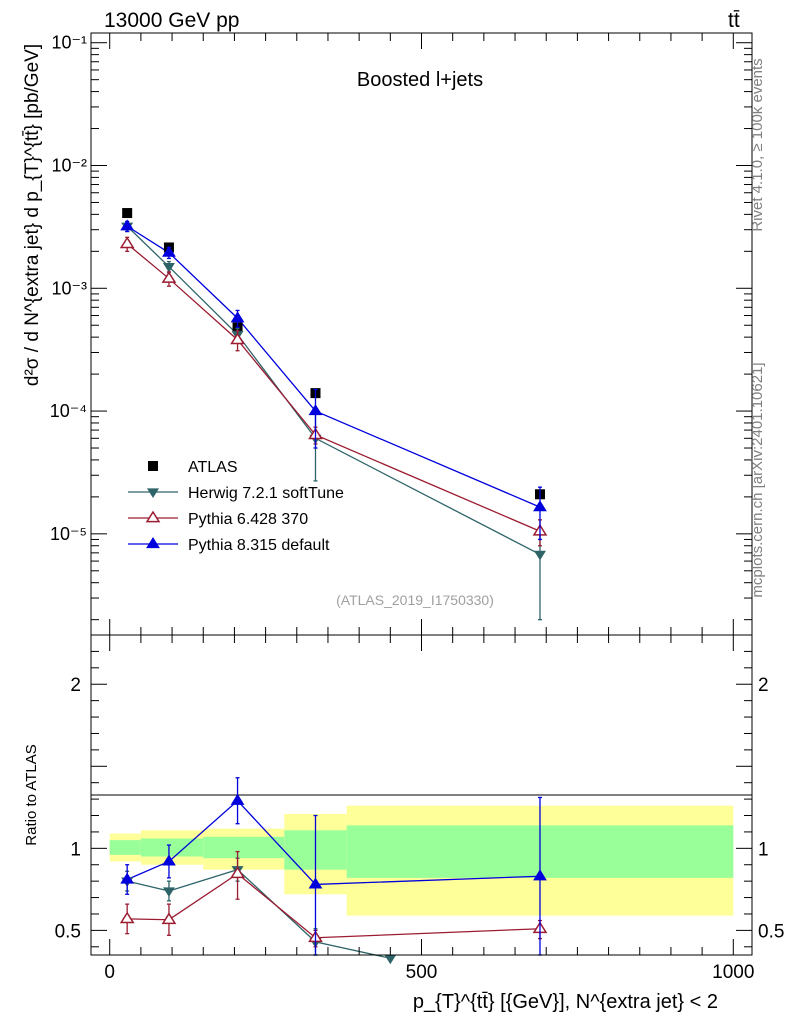  I want to click on legend-label: Herwig 7.2.1 softTune, so click(266, 493).